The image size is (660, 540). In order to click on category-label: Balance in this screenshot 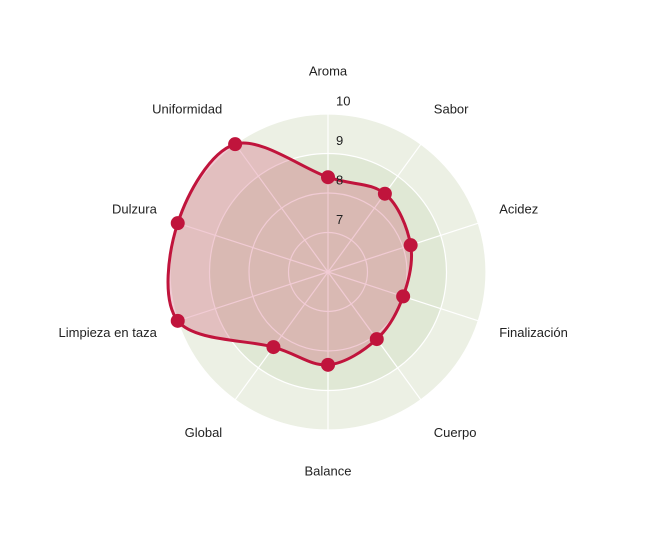, I will do `click(328, 470)`.